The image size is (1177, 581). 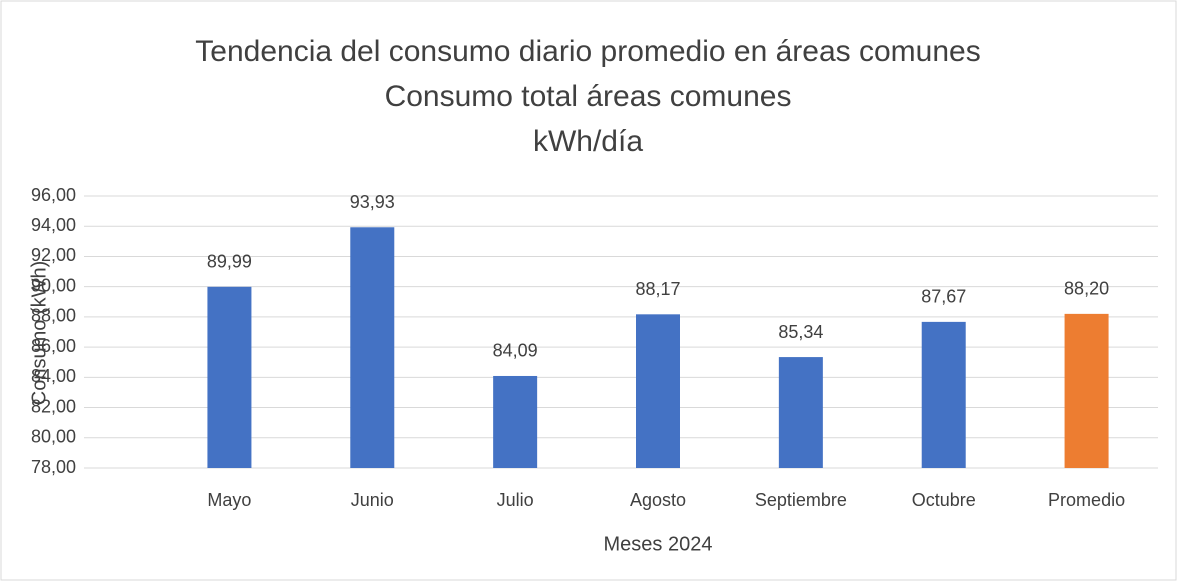 What do you see at coordinates (588, 141) in the screenshot?
I see `chart-unit: kWh/día` at bounding box center [588, 141].